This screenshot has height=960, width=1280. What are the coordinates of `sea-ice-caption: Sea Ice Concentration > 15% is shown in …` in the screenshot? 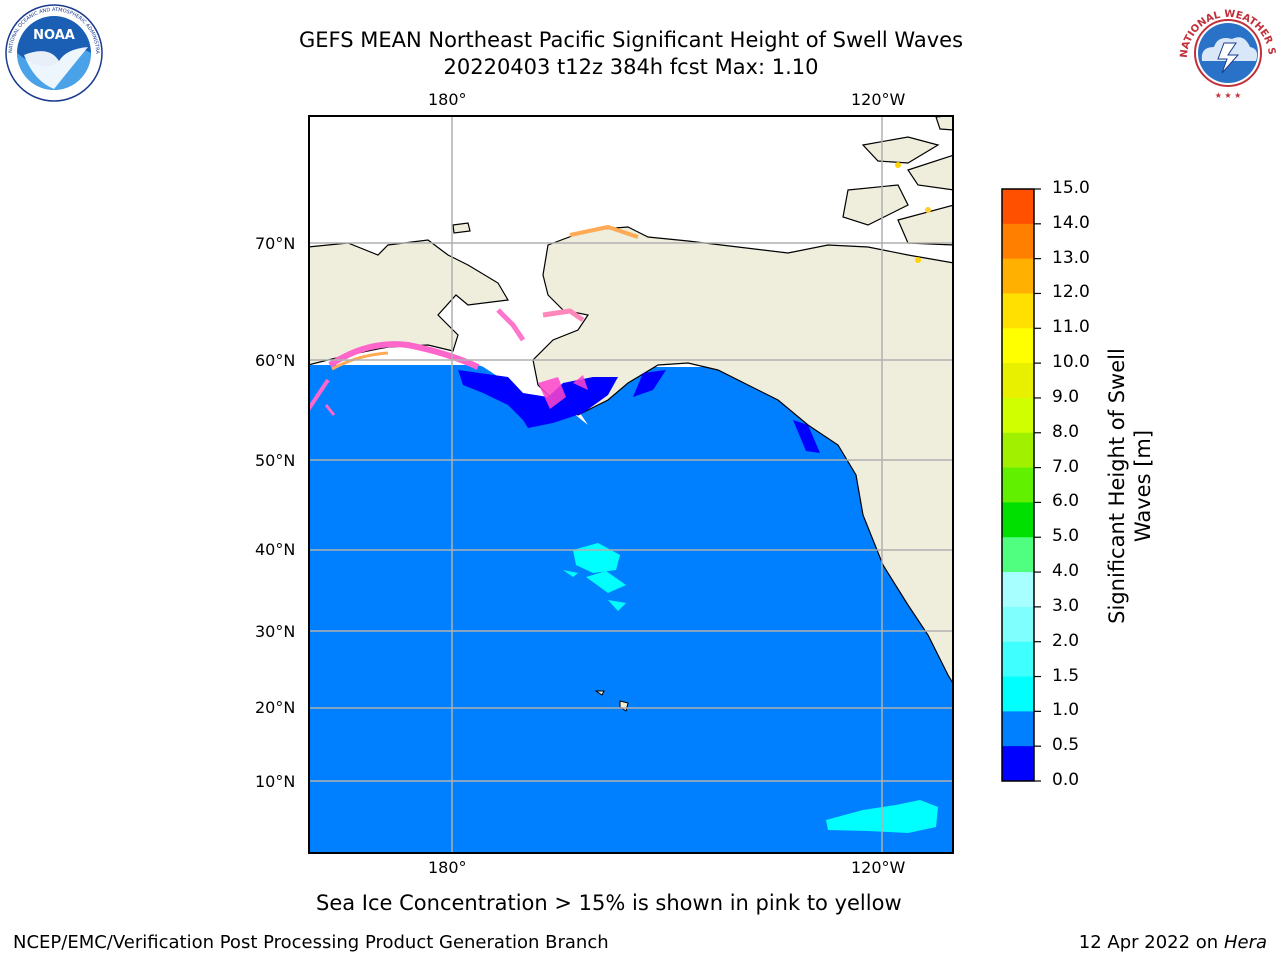 It's located at (609, 903).